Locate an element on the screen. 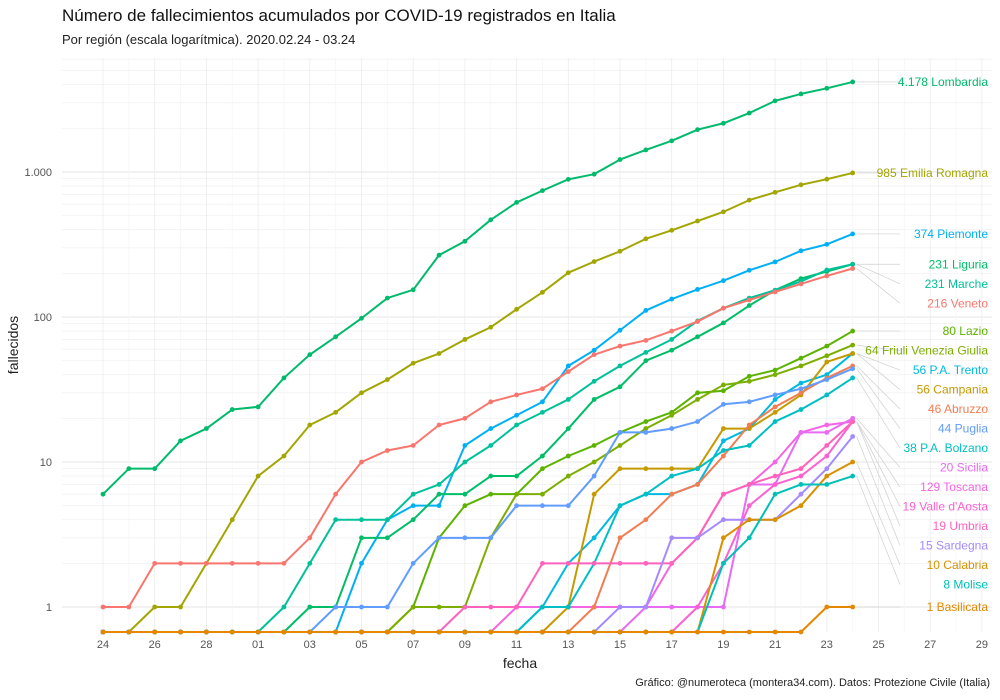  x-tick-label: 03 is located at coordinates (310, 645).